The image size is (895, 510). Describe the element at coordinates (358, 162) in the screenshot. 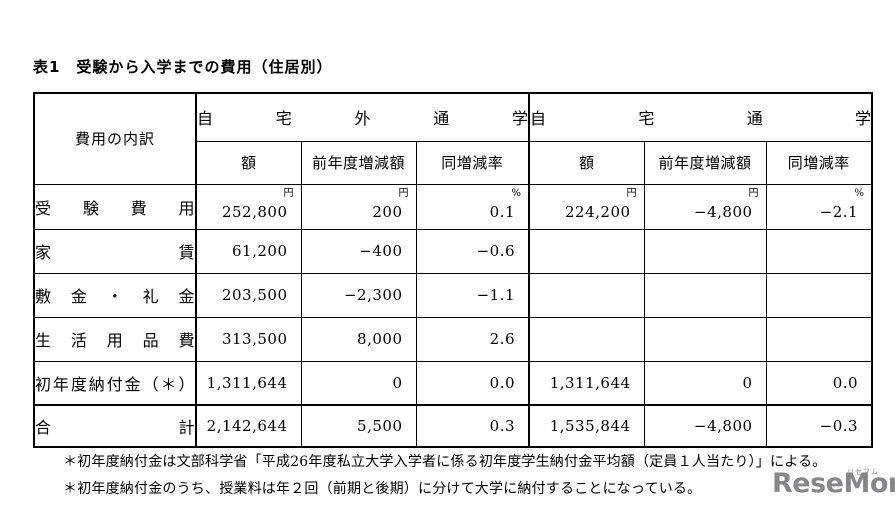

I see `col-header-change-away: 前年度増減額` at that location.